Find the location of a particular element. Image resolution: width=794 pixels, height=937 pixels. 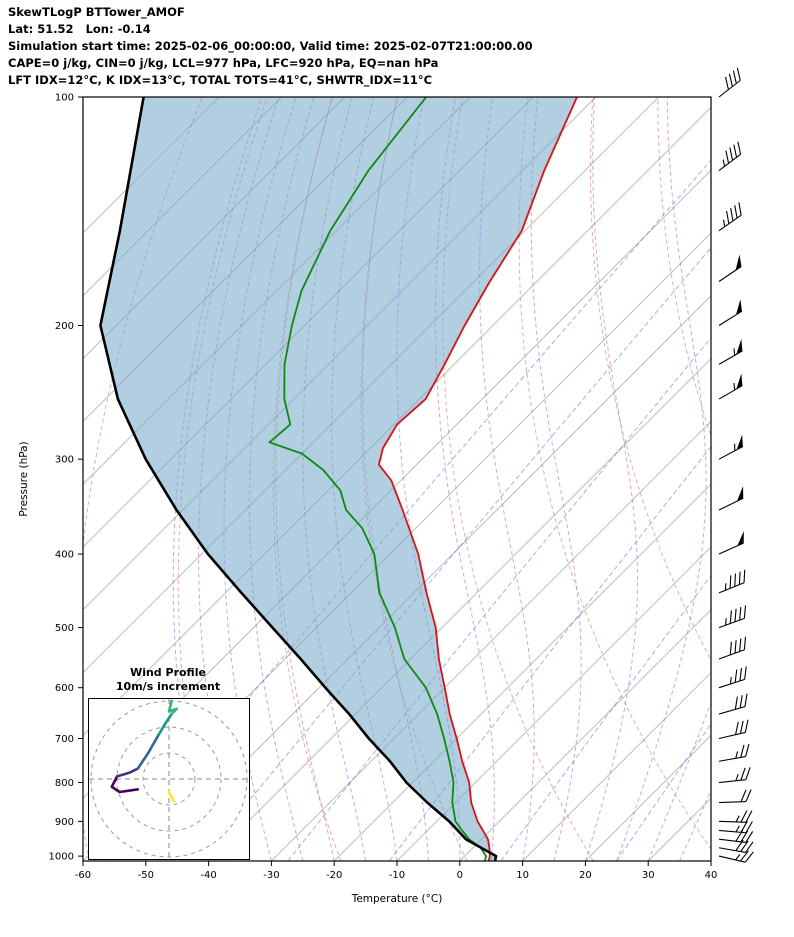

location-line: Lat: 51.52 Lon: -0.14 is located at coordinates (79, 29).